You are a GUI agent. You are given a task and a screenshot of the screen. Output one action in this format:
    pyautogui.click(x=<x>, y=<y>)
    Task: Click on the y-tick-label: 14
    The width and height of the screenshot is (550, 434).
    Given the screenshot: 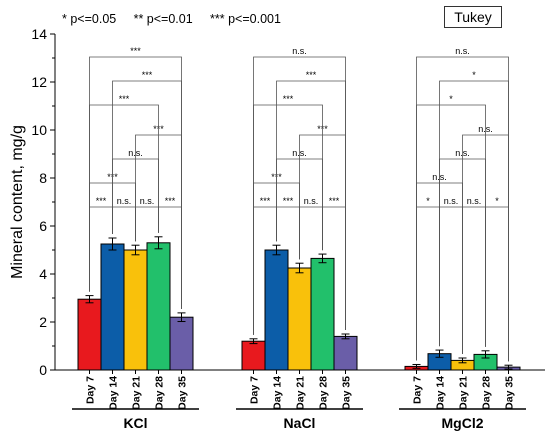 What is the action you would take?
    pyautogui.click(x=39, y=34)
    